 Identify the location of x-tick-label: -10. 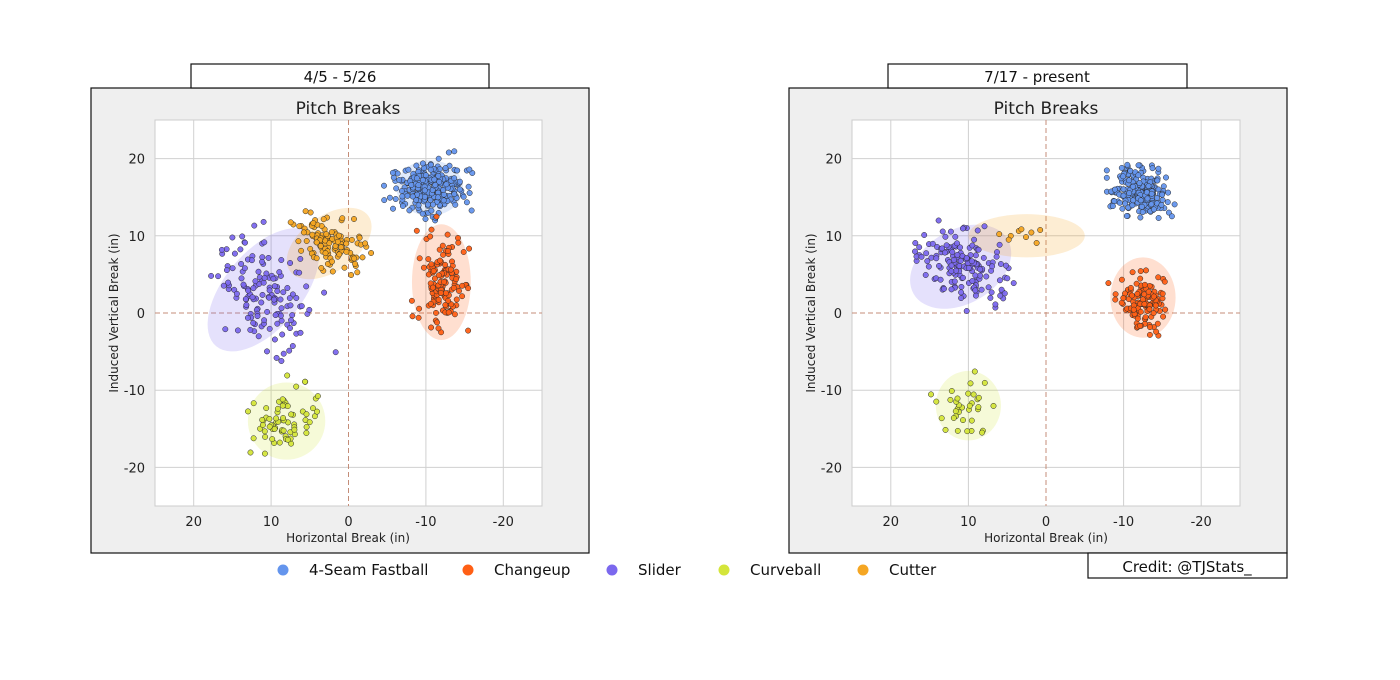
(425, 522).